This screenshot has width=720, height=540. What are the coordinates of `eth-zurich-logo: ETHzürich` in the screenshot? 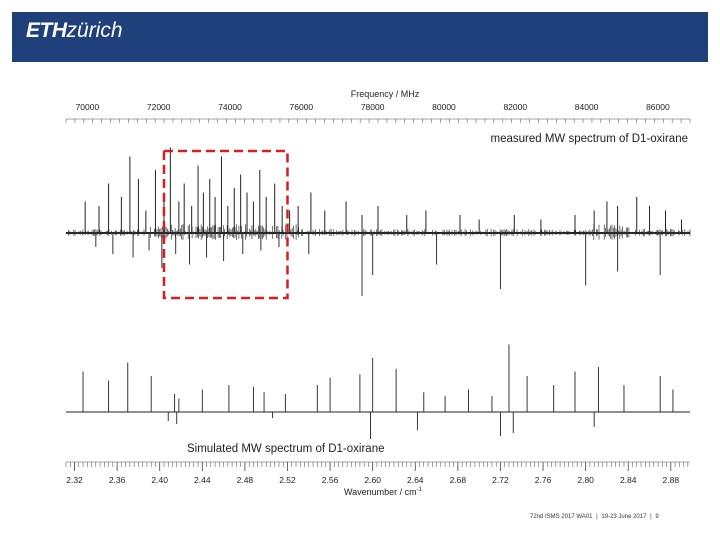 It's located at (74, 31).